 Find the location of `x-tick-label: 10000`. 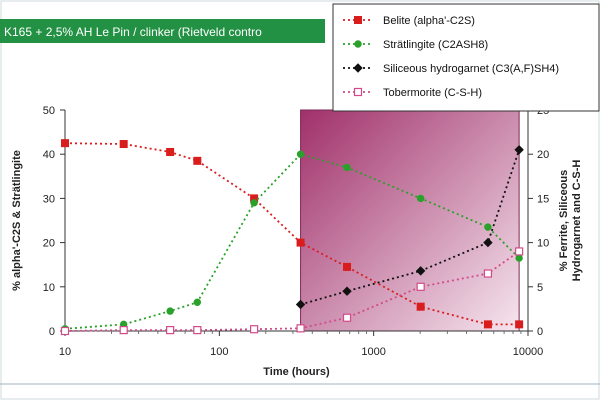

x-tick-label: 10000 is located at coordinates (528, 352).